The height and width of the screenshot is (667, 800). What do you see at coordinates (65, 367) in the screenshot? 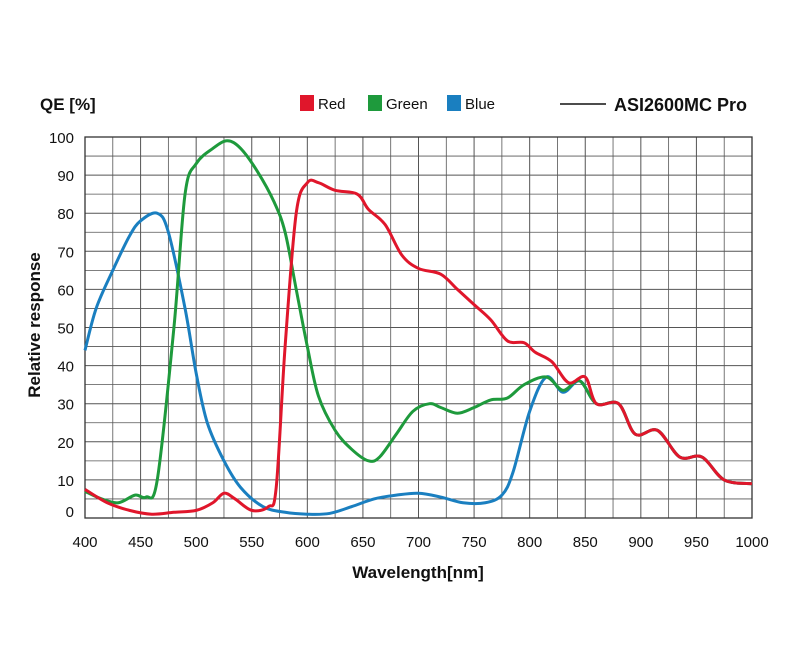
I see `y-tick-label: 40` at bounding box center [65, 367].